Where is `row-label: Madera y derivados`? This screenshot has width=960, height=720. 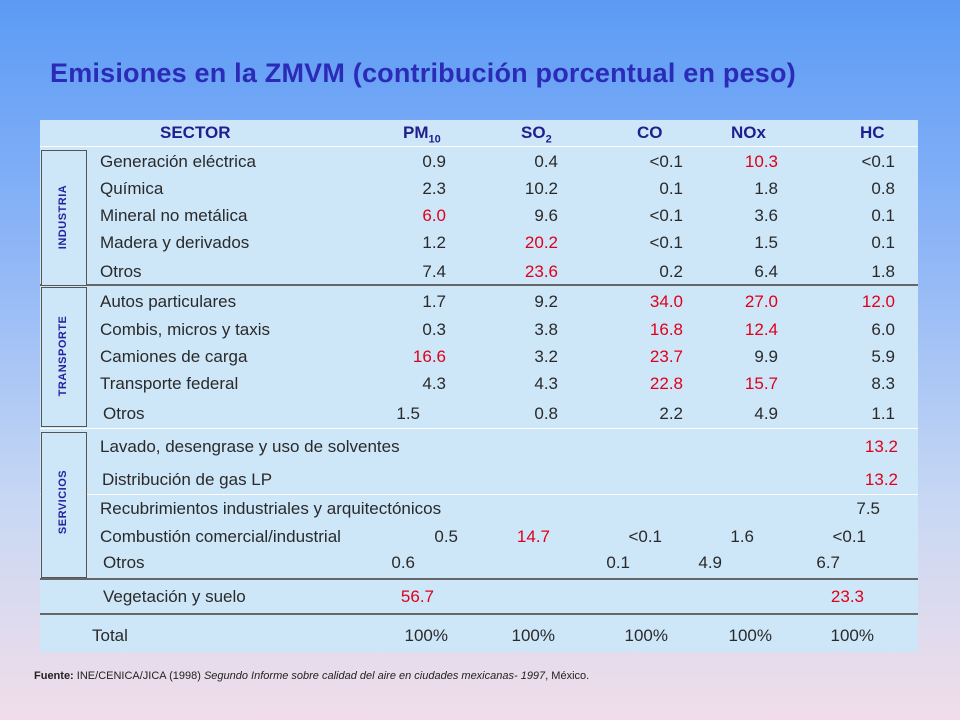
row-label: Madera y derivados is located at coordinates (175, 242).